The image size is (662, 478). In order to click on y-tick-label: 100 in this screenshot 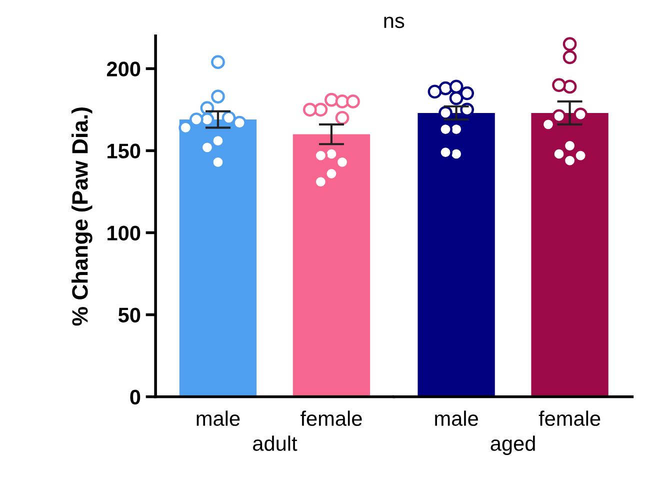, I will do `click(124, 233)`.